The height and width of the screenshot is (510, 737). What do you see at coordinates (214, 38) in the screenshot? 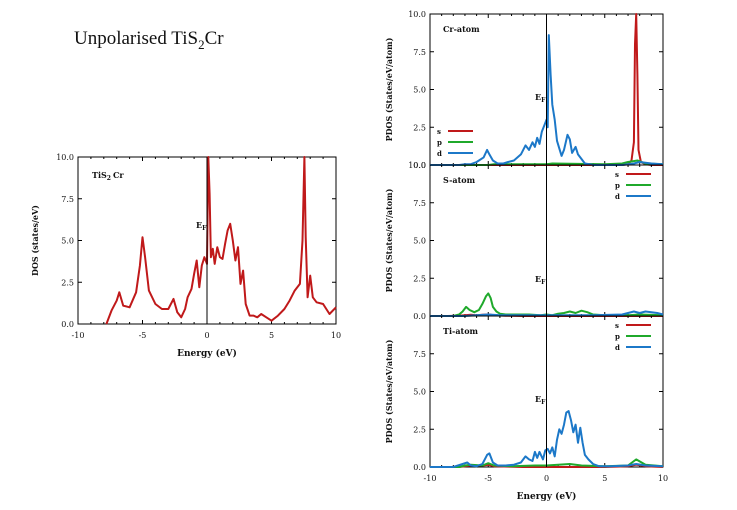
I see `figure-title-end: Cr` at bounding box center [214, 38].